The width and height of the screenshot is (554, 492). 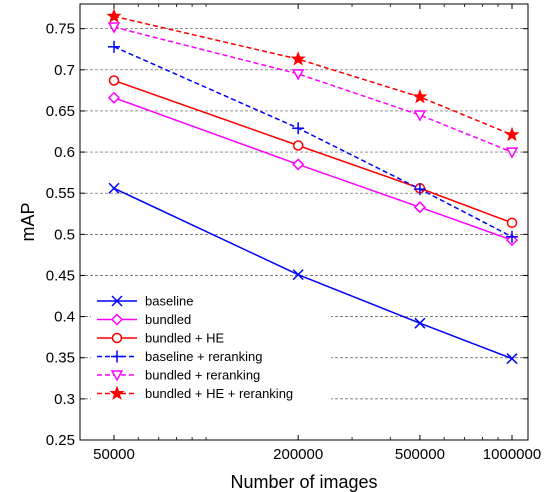 I want to click on legend-label-5: bundled + HE + reranking, so click(x=219, y=393).